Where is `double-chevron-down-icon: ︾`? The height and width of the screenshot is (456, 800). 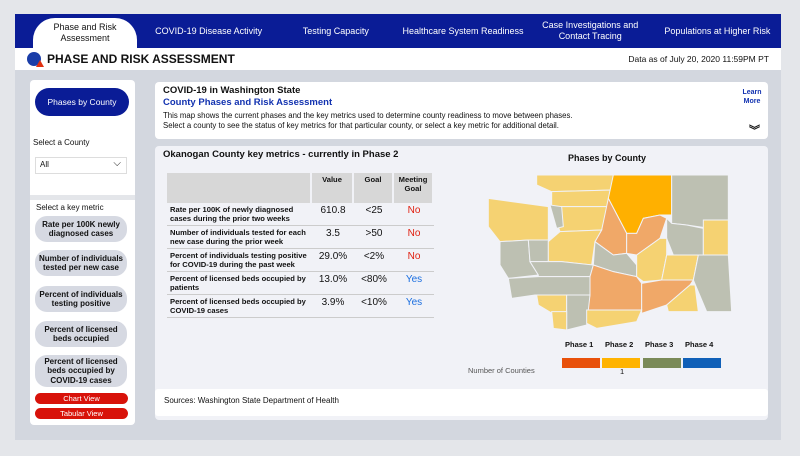 double-chevron-down-icon: ︾ is located at coordinates (754, 131).